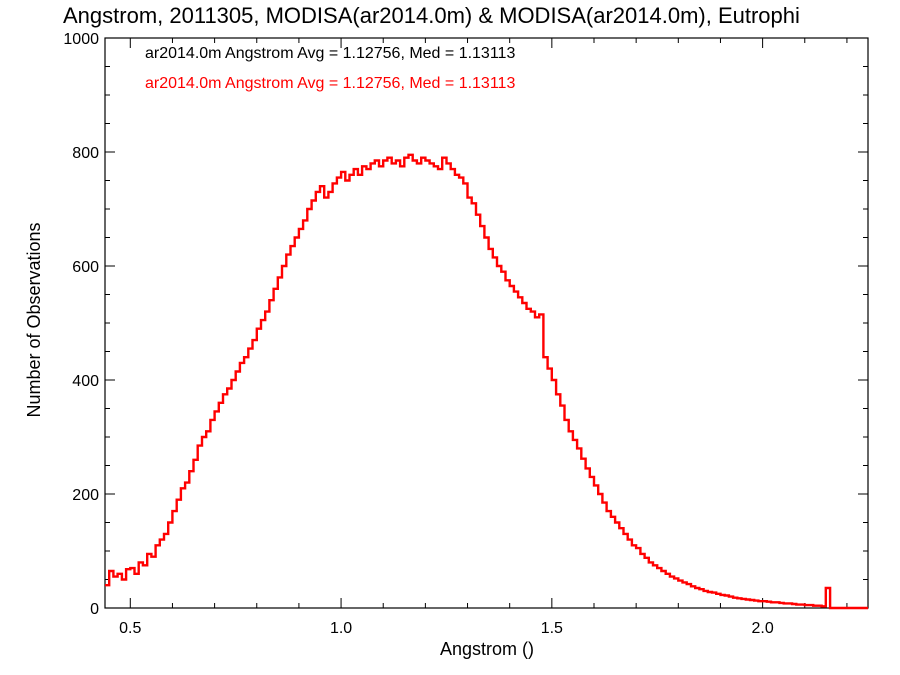  I want to click on y-tick-label-200: 200, so click(85, 495).